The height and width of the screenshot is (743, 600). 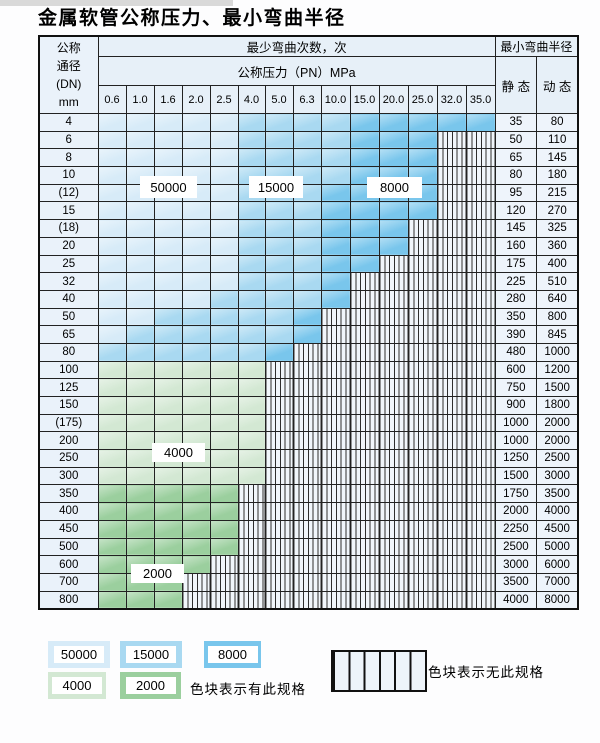 What do you see at coordinates (308, 264) in the screenshot?
I see `table-row: 25 175 400` at bounding box center [308, 264].